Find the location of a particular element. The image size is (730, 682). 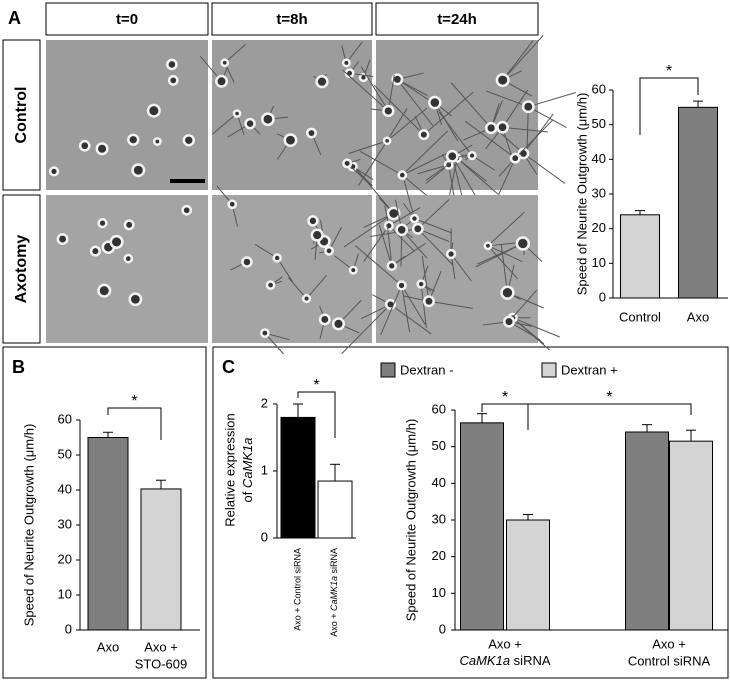

micrograph is located at coordinates (127, 115).